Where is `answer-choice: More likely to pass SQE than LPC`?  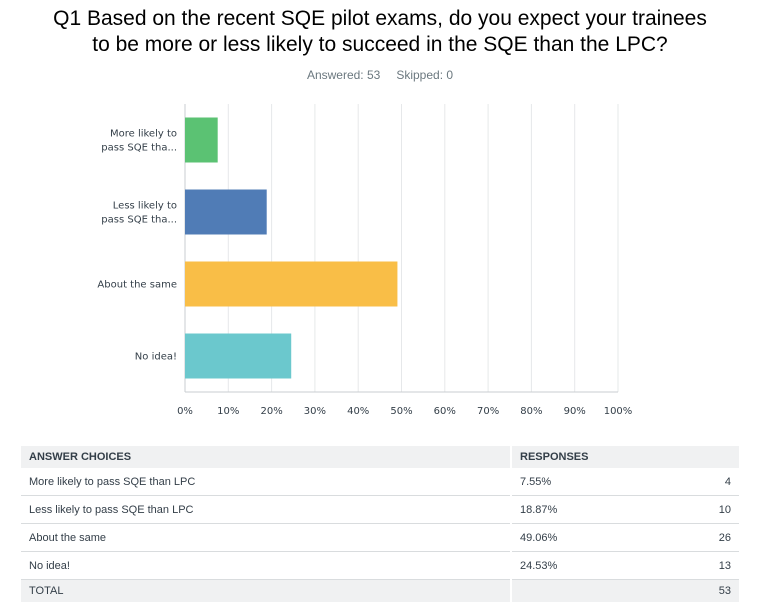
answer-choice: More likely to pass SQE than LPC is located at coordinates (266, 482).